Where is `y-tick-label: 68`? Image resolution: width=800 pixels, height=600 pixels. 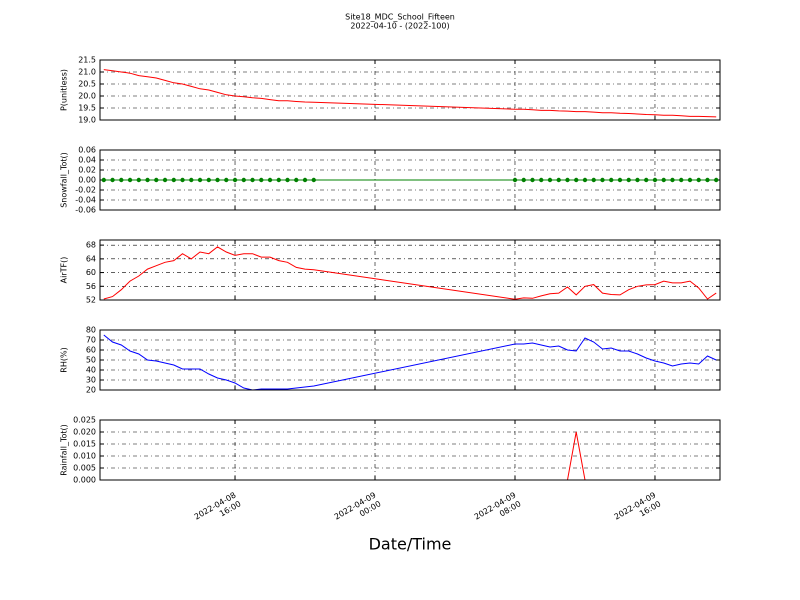 y-tick-label: 68 is located at coordinates (91, 245).